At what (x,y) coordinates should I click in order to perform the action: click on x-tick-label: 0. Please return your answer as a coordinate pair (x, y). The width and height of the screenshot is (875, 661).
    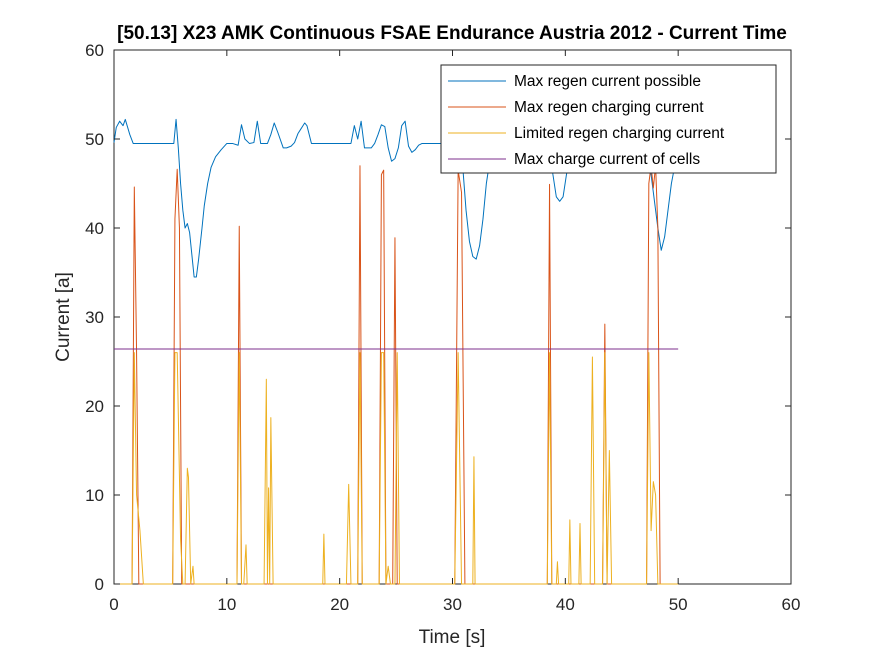
    Looking at the image, I should click on (113, 604).